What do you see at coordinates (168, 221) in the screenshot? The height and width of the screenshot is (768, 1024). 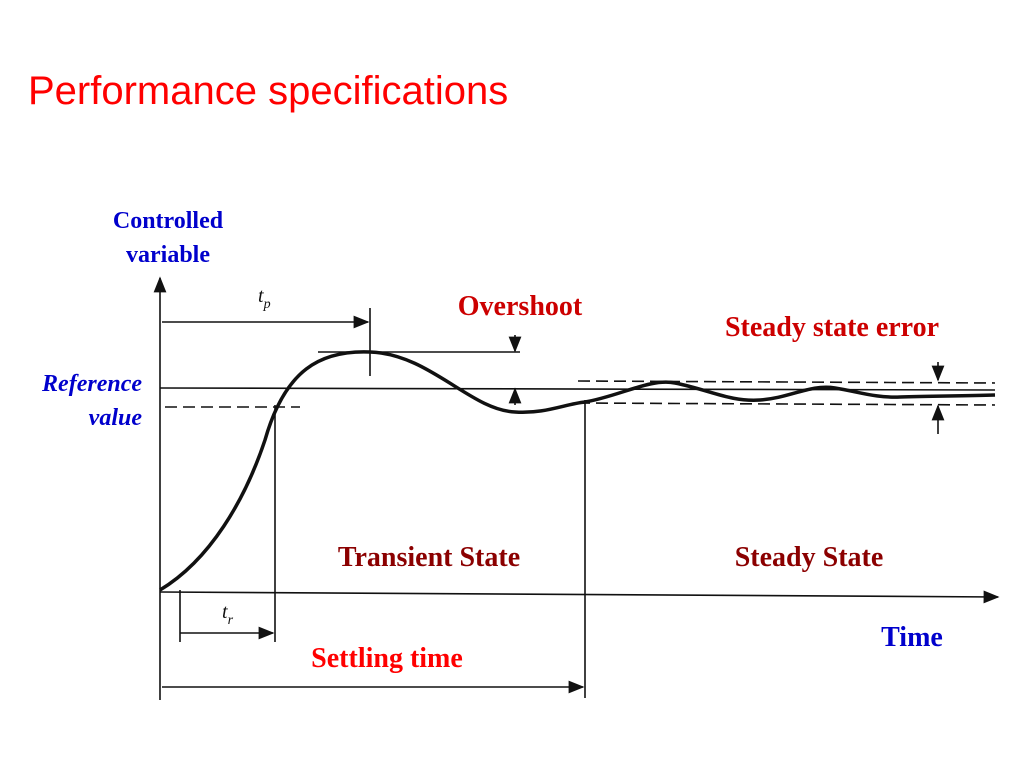 I see `y-axis-label: Controlled` at bounding box center [168, 221].